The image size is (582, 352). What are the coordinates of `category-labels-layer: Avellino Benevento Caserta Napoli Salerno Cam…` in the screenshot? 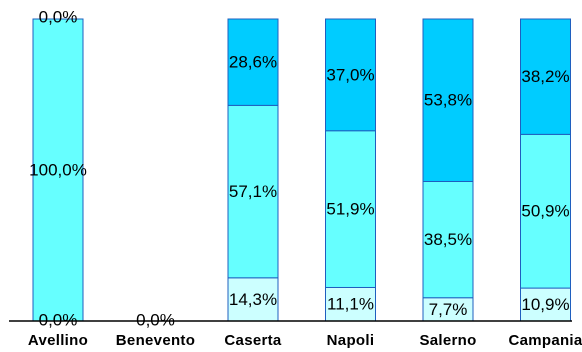 It's located at (305, 340).